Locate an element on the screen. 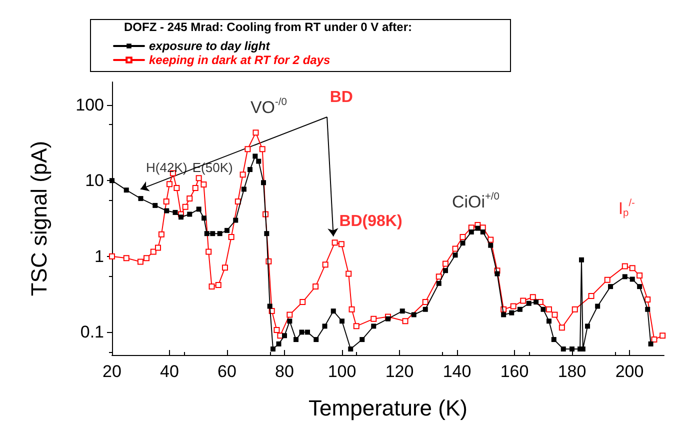 This screenshot has height=436, width=674. x-tick-label: 80 is located at coordinates (284, 371).